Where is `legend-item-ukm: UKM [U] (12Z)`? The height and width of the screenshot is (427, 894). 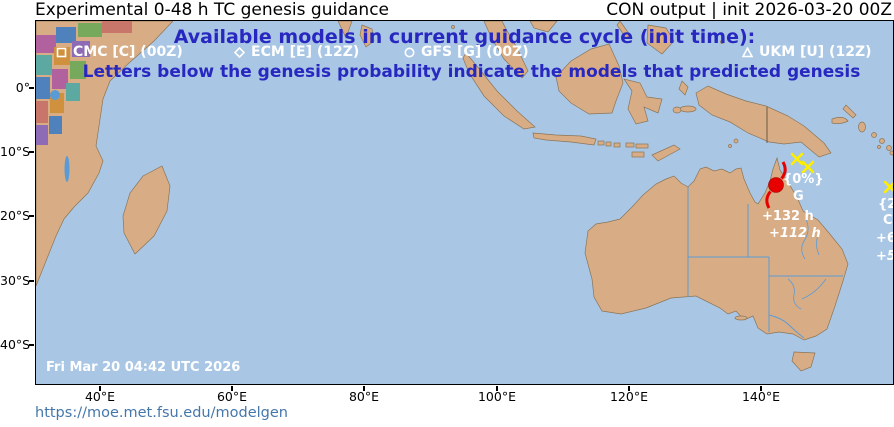 legend-item-ukm: UKM [U] (12Z) is located at coordinates (807, 52).